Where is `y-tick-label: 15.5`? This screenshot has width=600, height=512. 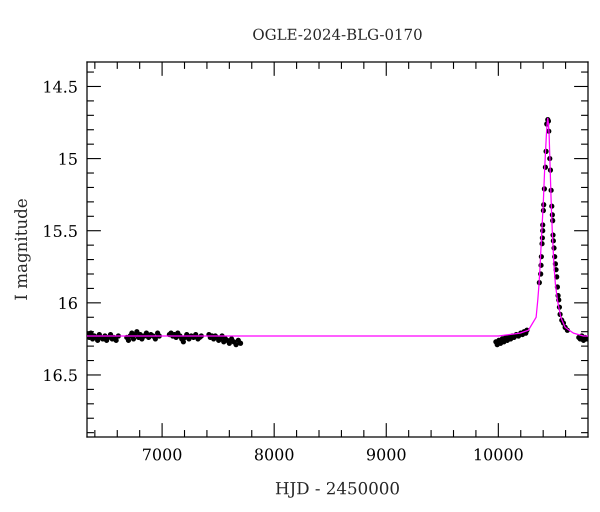 y-tick-label: 15.5 is located at coordinates (60, 231).